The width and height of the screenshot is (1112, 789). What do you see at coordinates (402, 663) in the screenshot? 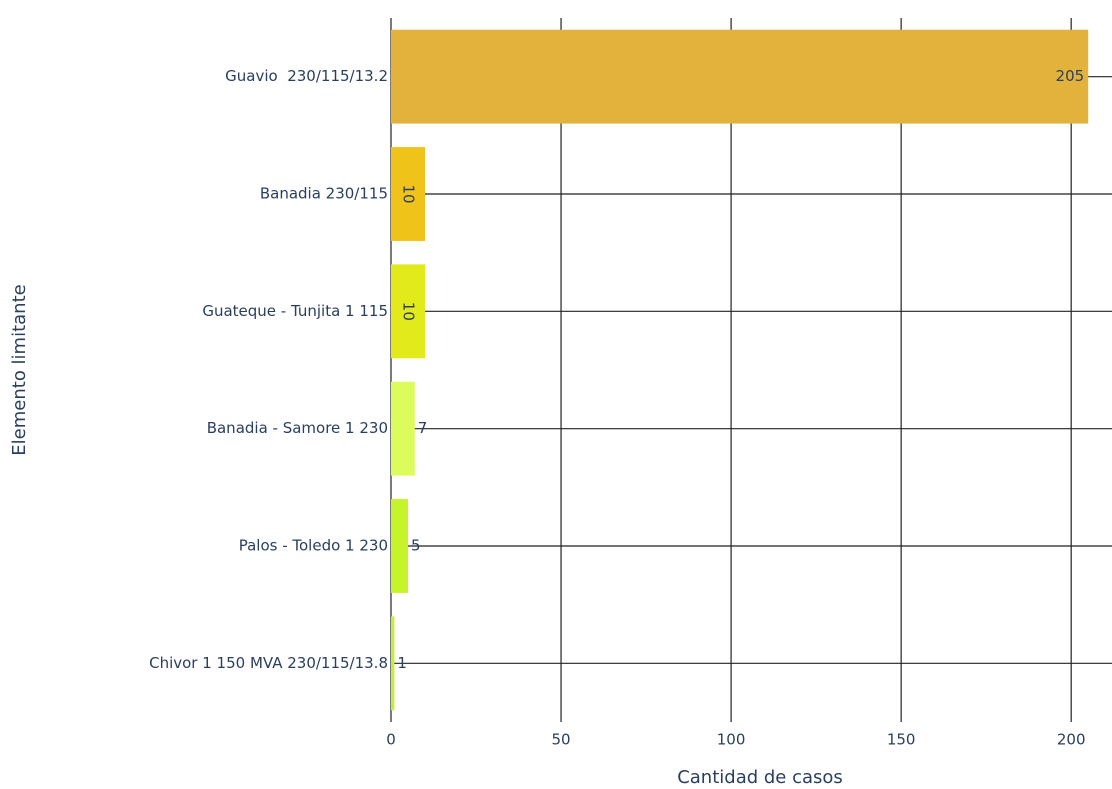
I see `value-label: 1` at bounding box center [402, 663].